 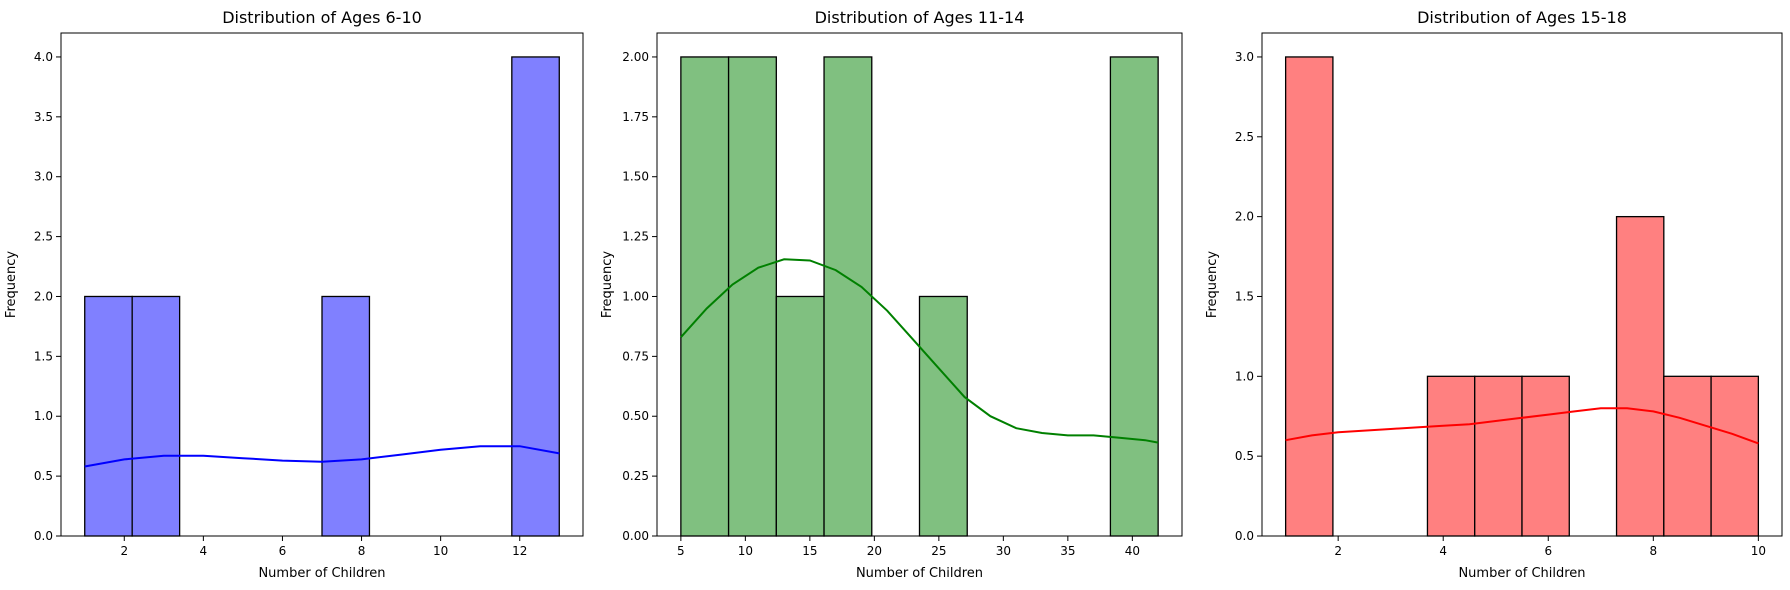 What do you see at coordinates (43, 117) in the screenshot?
I see `y-tick-label: 3.5` at bounding box center [43, 117].